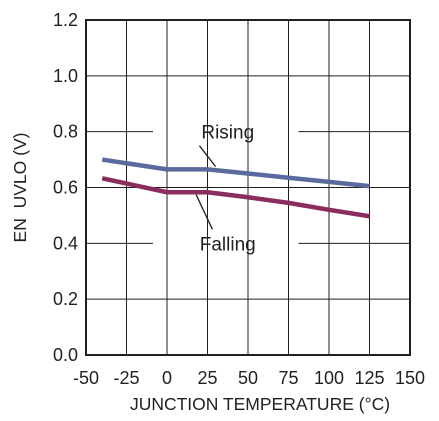  Describe the element at coordinates (226, 189) in the screenshot. I see `annotations: Rising Falling` at that location.